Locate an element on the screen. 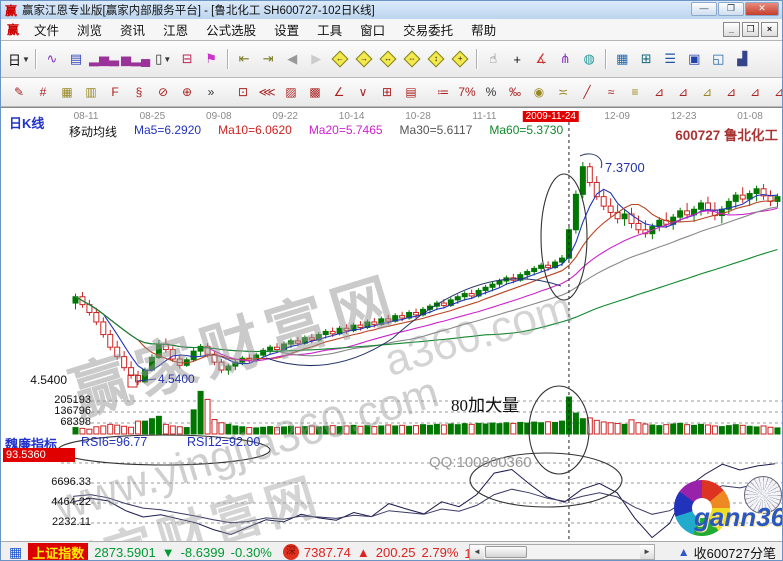  full-grid-icon: ⊞ is located at coordinates (387, 92).